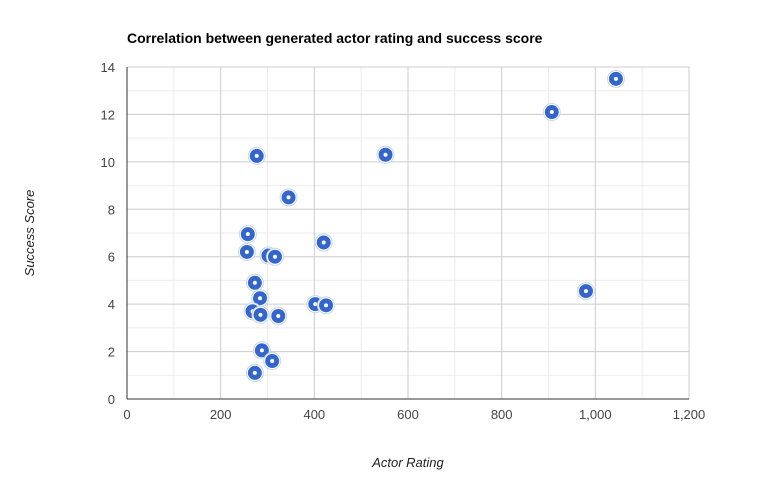  I want to click on y-axis-title: Success Score, so click(29, 233).